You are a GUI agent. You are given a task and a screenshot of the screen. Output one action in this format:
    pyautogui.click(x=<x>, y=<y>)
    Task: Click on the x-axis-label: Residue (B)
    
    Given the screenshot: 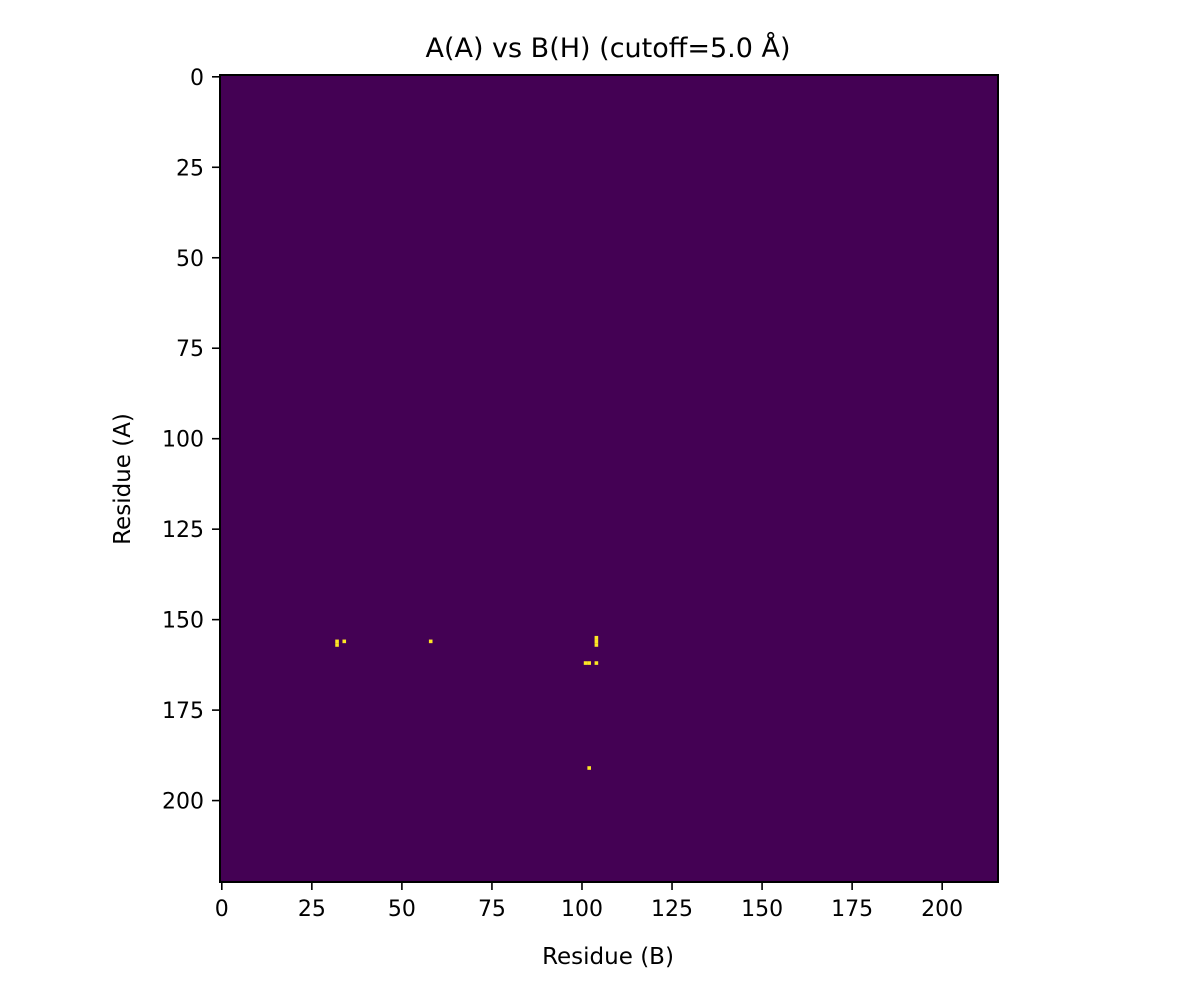 What is the action you would take?
    pyautogui.click(x=608, y=957)
    